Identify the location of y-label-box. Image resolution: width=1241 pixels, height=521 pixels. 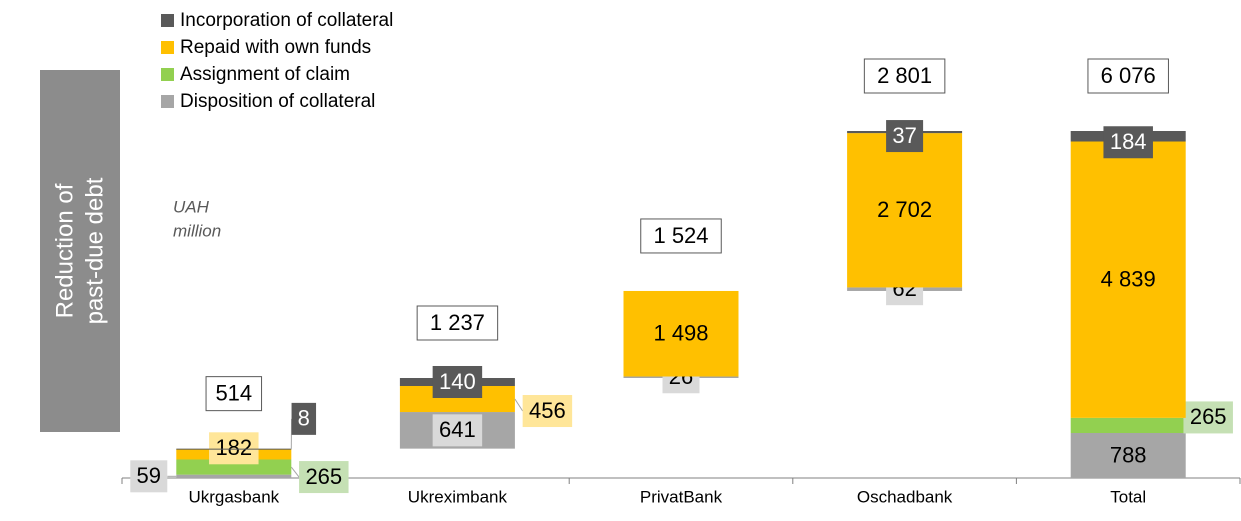
(80, 251).